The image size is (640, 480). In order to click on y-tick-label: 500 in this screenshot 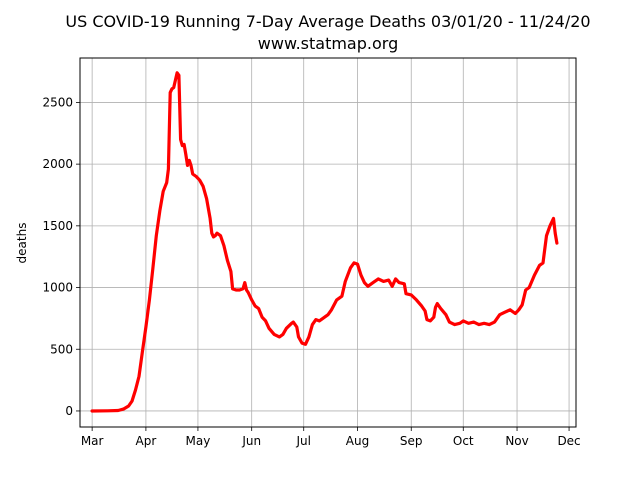, I will do `click(61, 349)`.